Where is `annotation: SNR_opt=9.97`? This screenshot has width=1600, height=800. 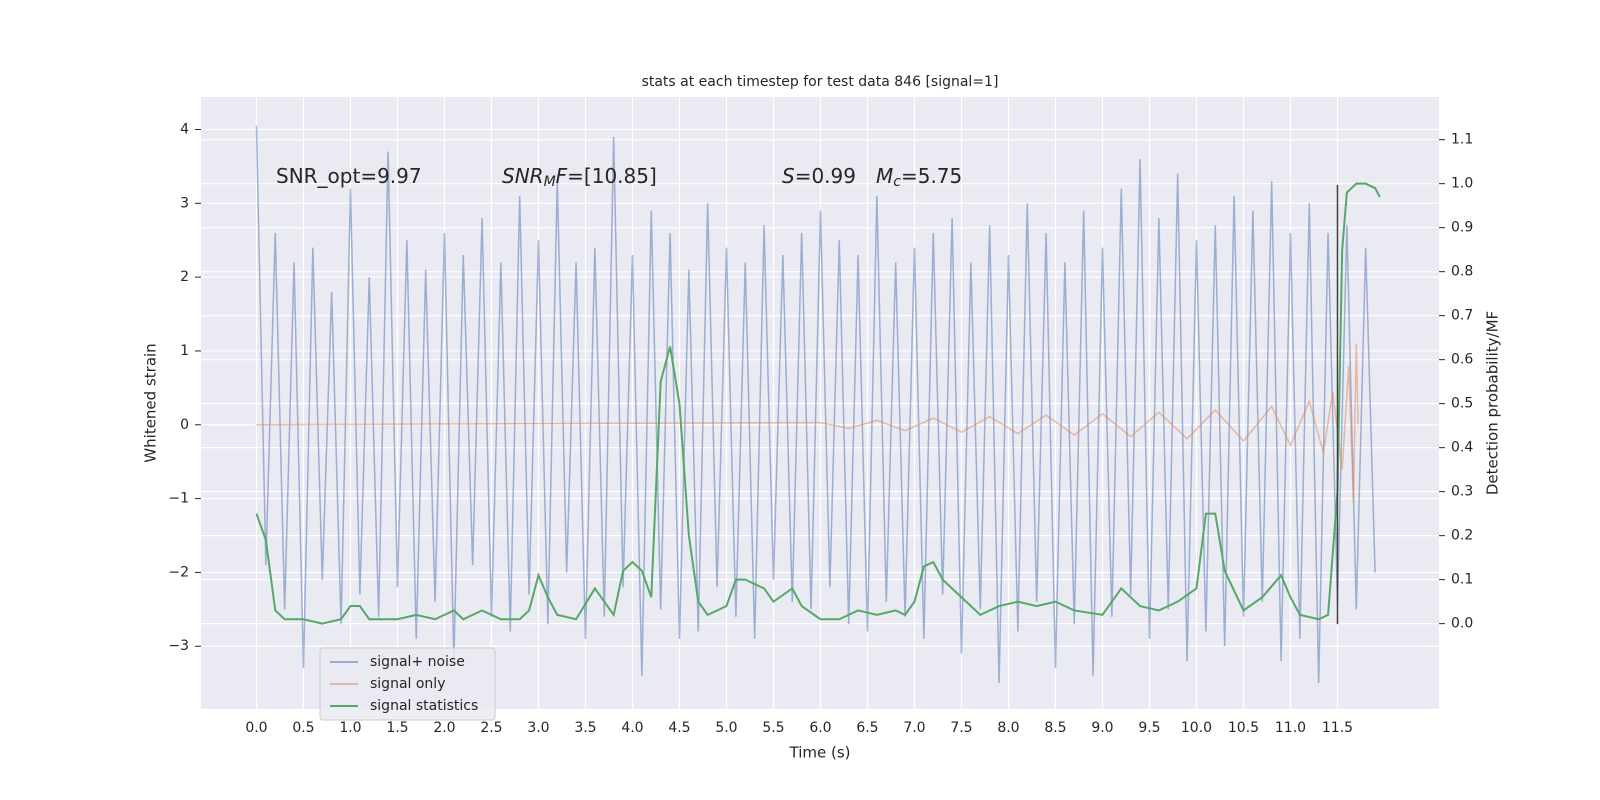 annotation: SNR_opt=9.97 is located at coordinates (349, 176).